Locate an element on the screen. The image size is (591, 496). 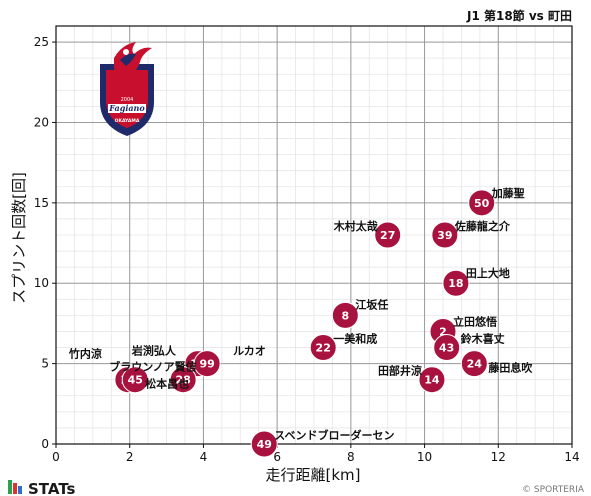
data-point: 14 is located at coordinates (432, 380).